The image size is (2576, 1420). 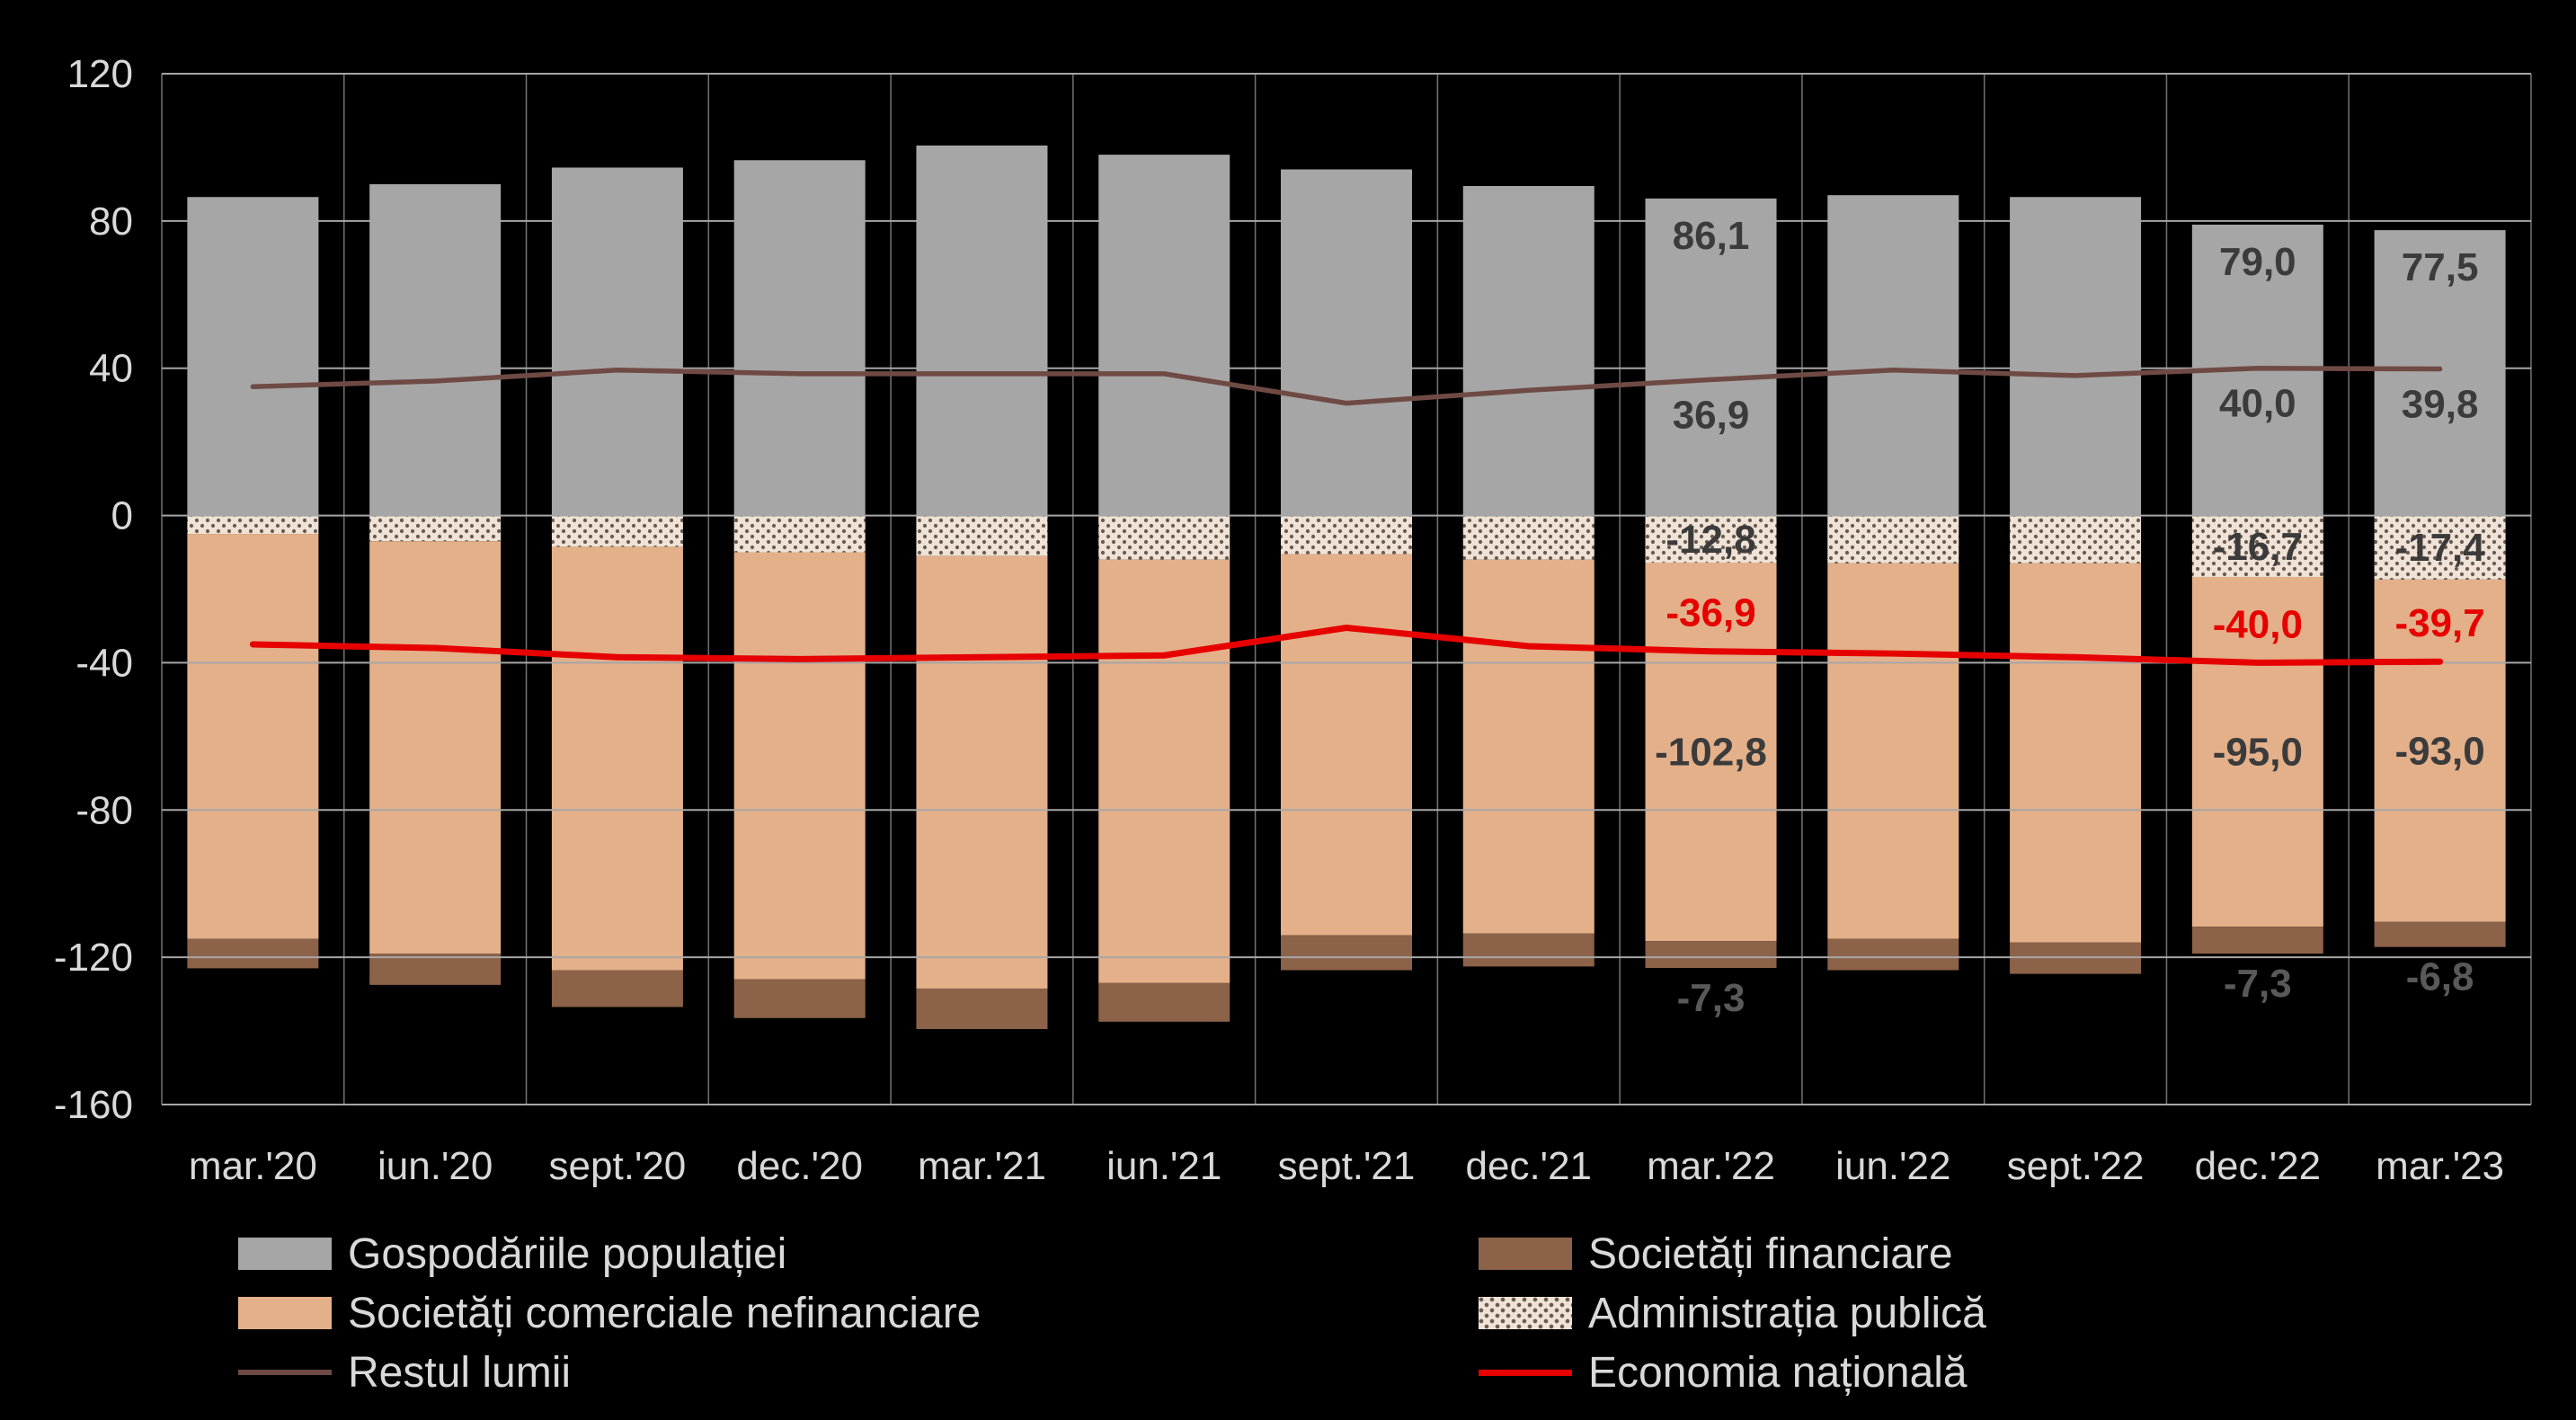 I want to click on data-label-national: -39,7, so click(x=2439, y=623).